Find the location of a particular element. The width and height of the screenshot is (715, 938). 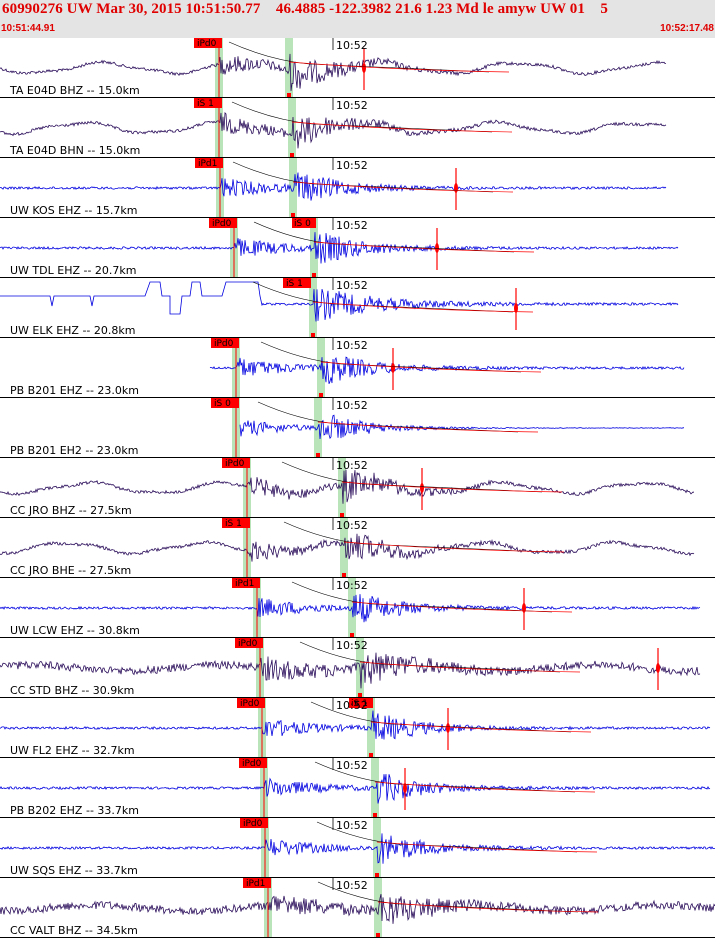

station-label: UW SQS EHZ -- 33.7km is located at coordinates (74, 870).